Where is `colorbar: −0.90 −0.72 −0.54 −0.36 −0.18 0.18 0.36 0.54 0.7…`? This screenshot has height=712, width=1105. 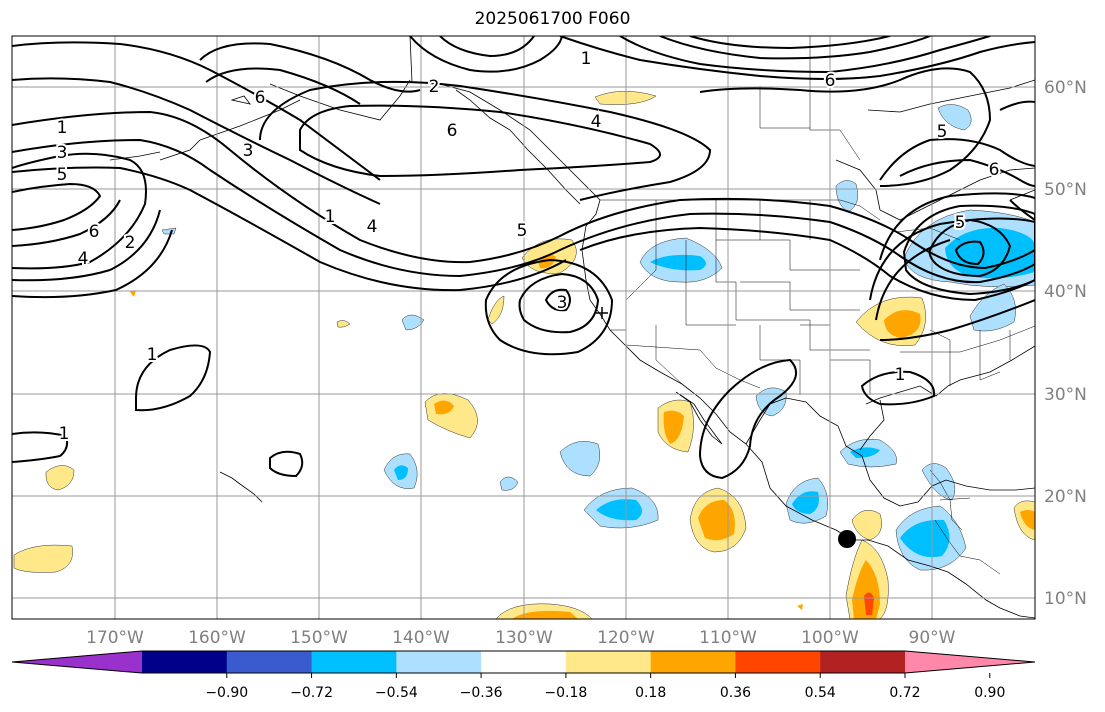
colorbar: −0.90 −0.72 −0.54 −0.36 −0.18 0.18 0.36 0.54 0.7… is located at coordinates (523, 675).